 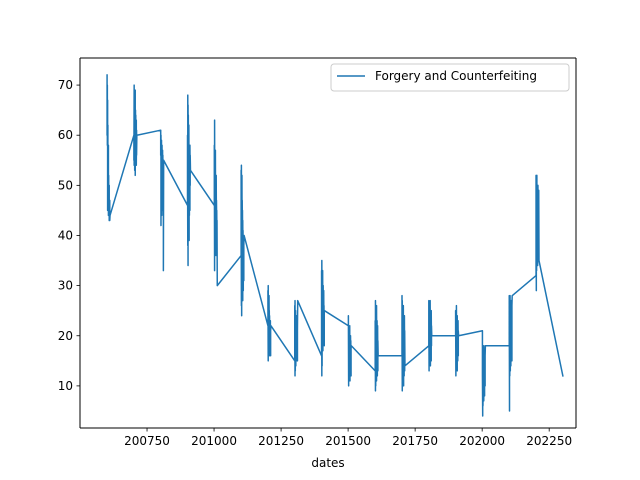 I want to click on x-tick-label: 201500, so click(x=348, y=441).